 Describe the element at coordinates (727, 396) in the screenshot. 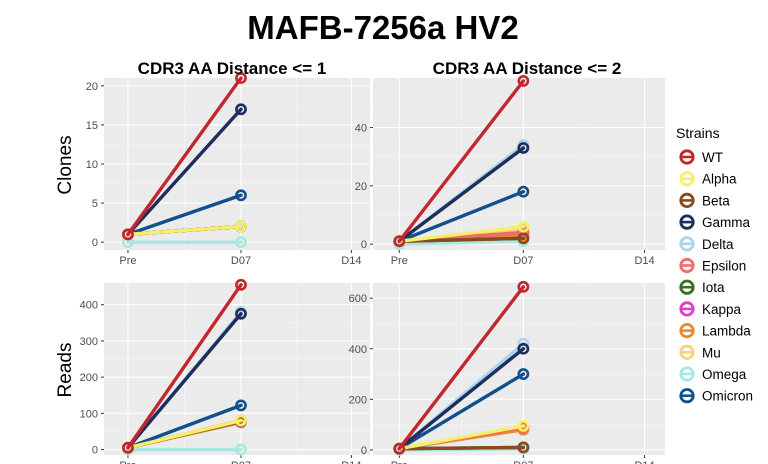

I see `legend-label: Omicron` at that location.